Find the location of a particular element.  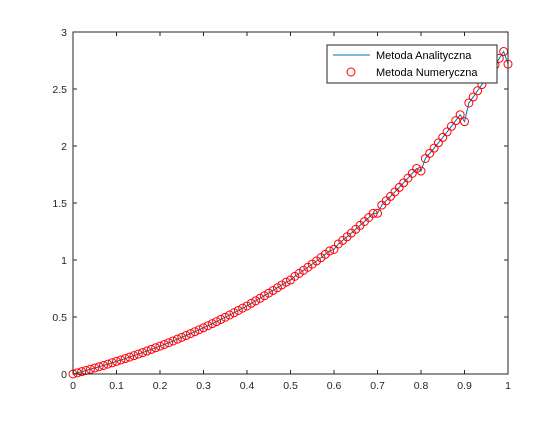

legend-box is located at coordinates (412, 64).